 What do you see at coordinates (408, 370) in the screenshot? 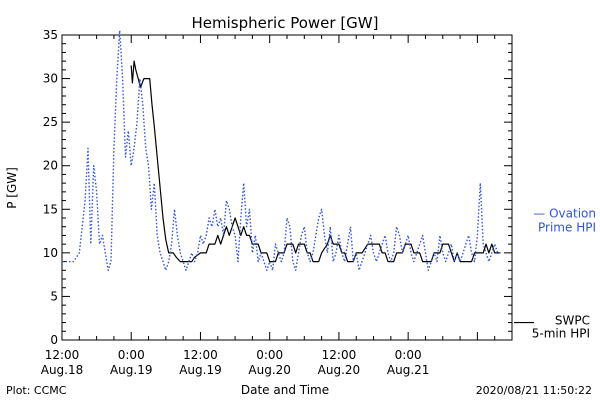
I see `x-tick-date-label: Aug.21` at bounding box center [408, 370].